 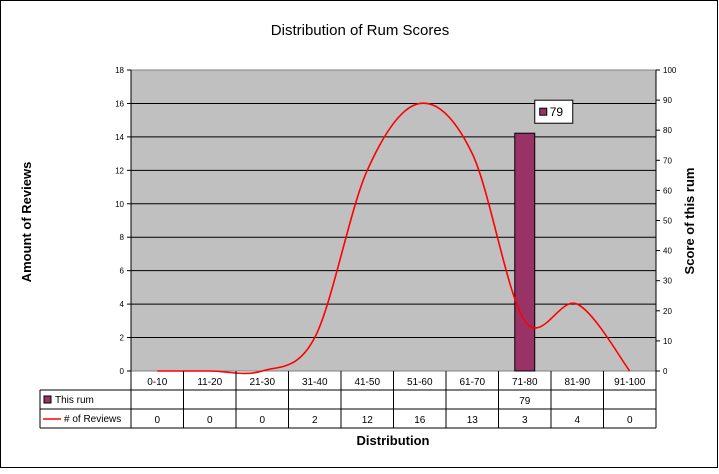 What do you see at coordinates (665, 371) in the screenshot?
I see `y2-tick-label: 0` at bounding box center [665, 371].